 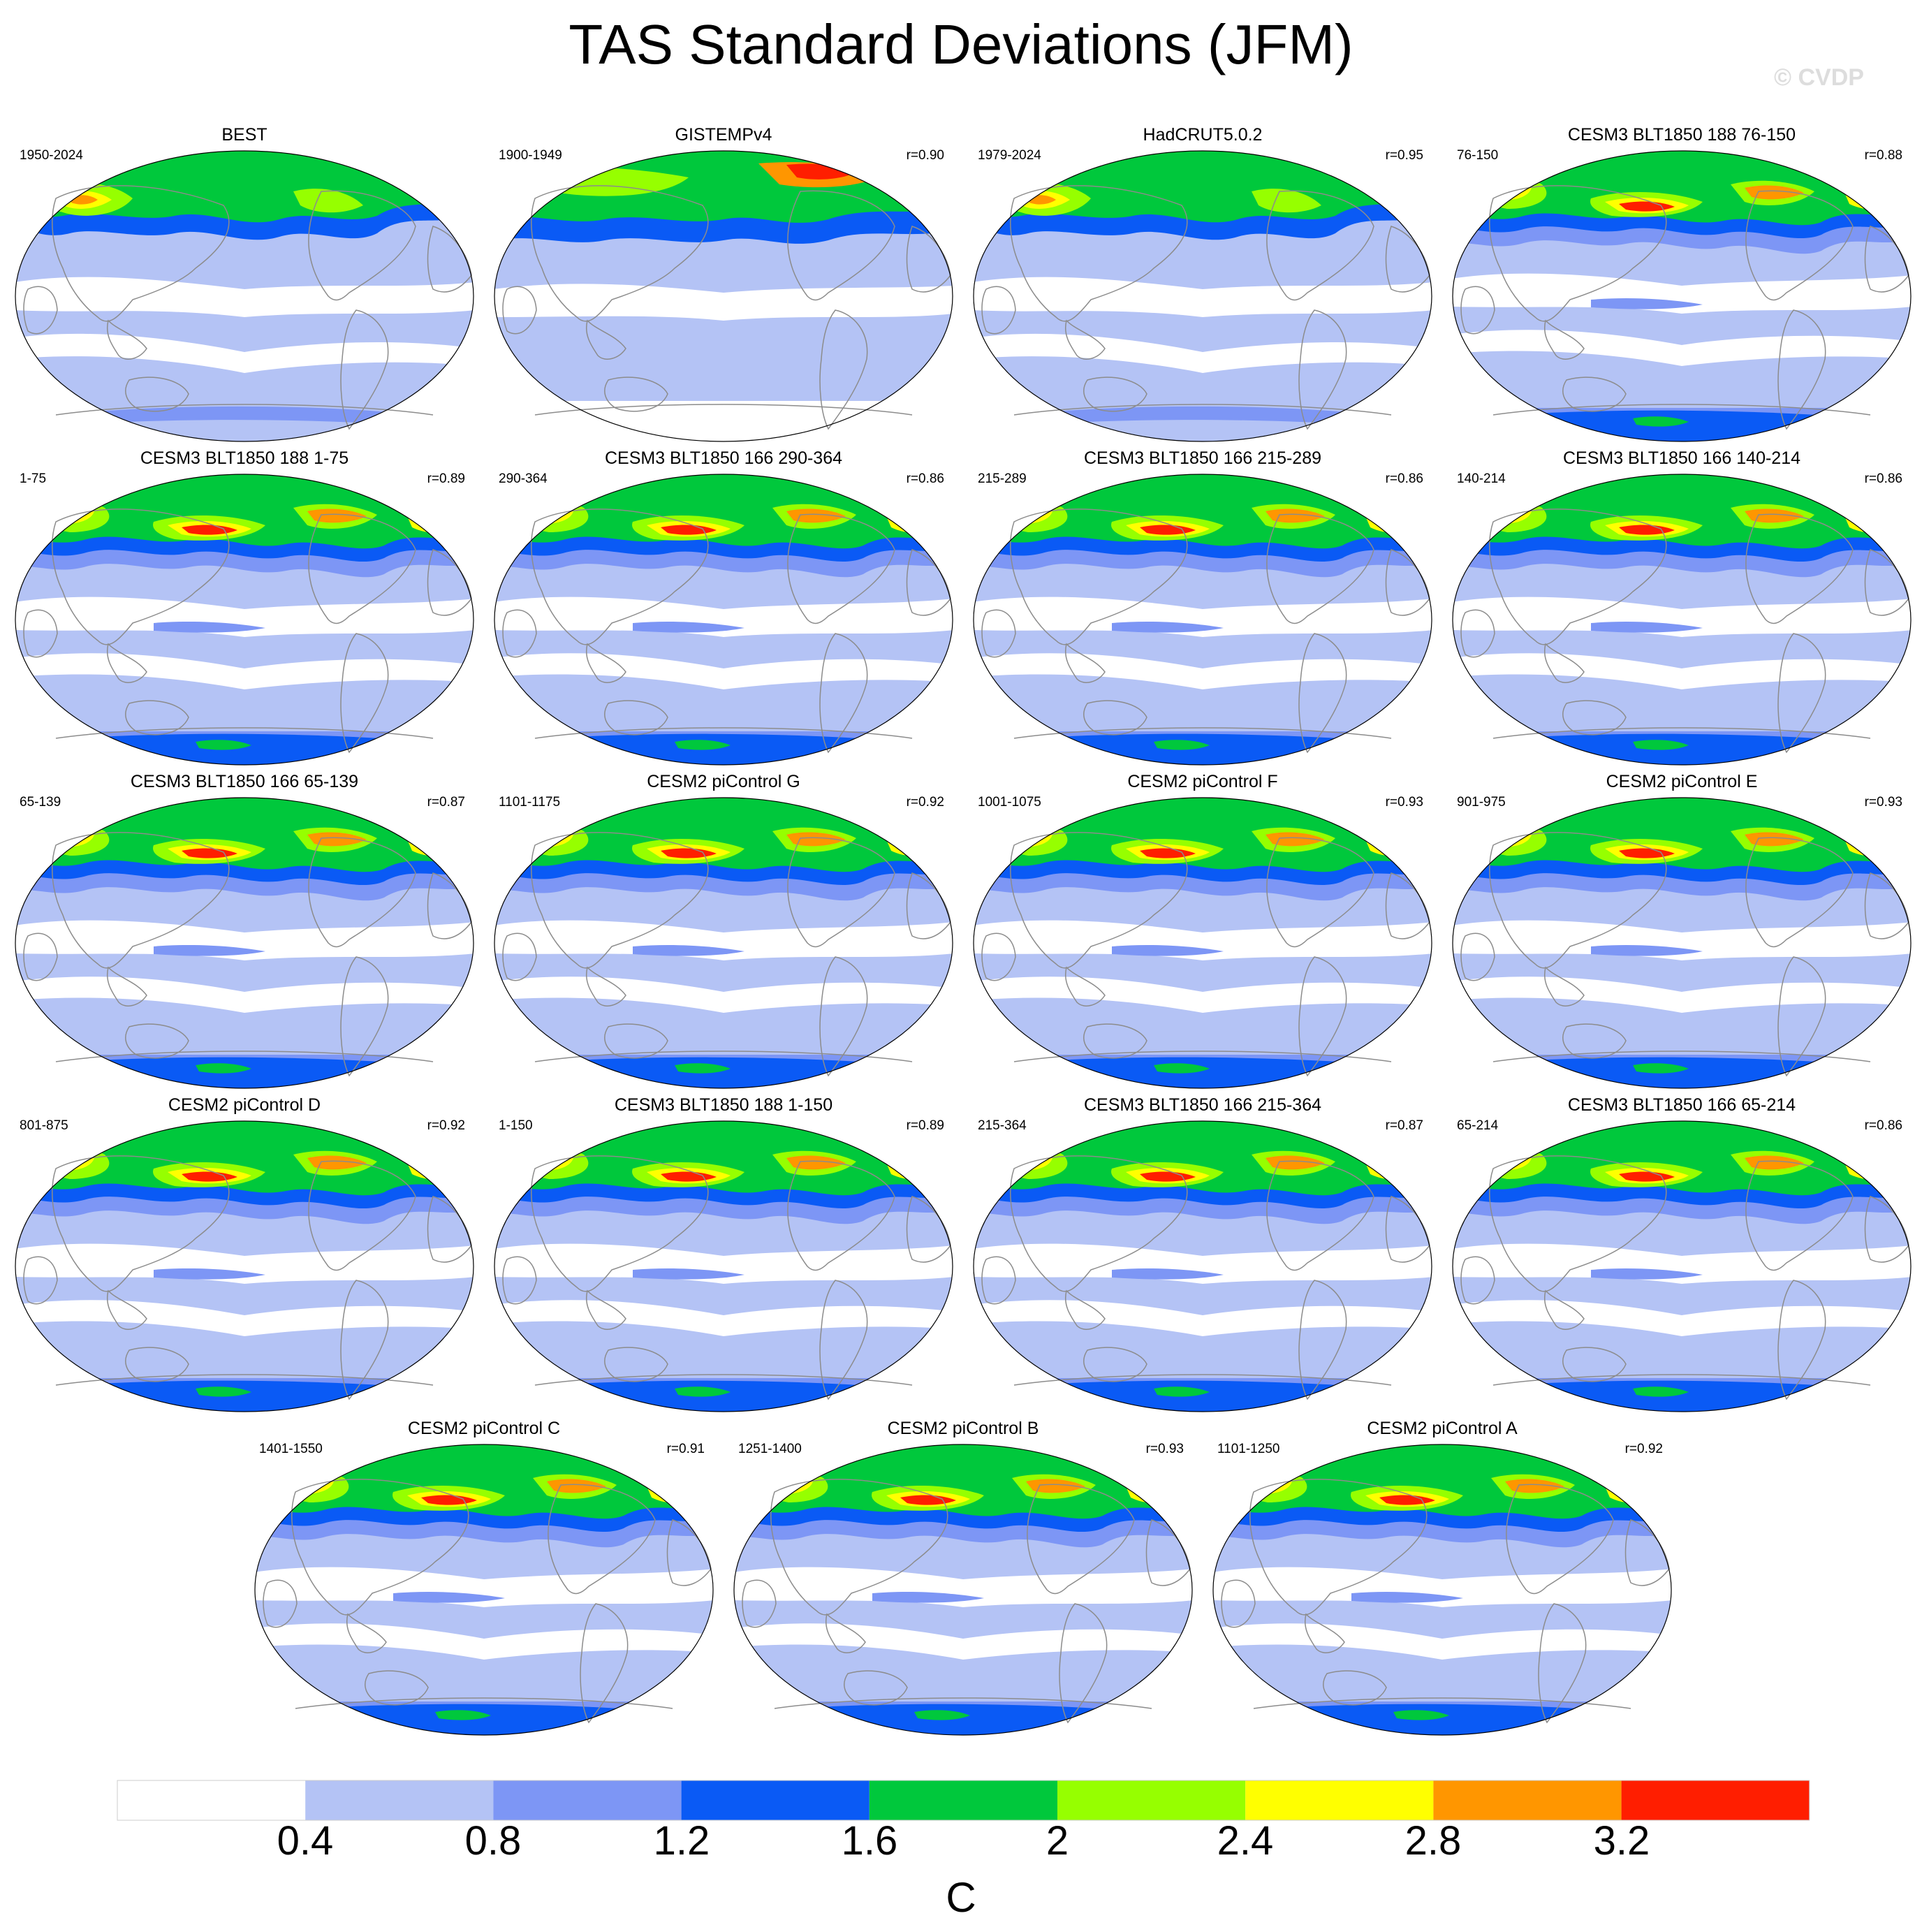 I want to click on map-panel: CESM2 piControl C 1401-1550 r=0.91, so click(x=484, y=1581).